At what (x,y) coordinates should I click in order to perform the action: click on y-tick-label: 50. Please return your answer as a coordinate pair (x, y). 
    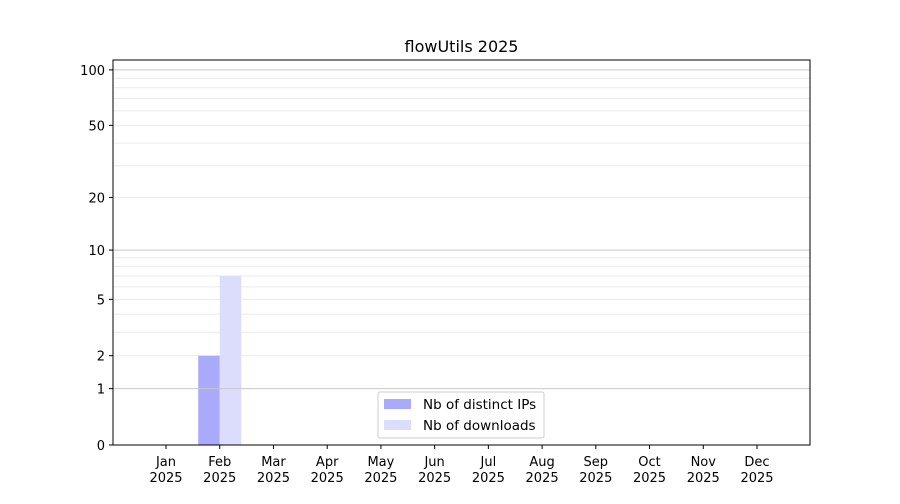
    Looking at the image, I should click on (96, 126).